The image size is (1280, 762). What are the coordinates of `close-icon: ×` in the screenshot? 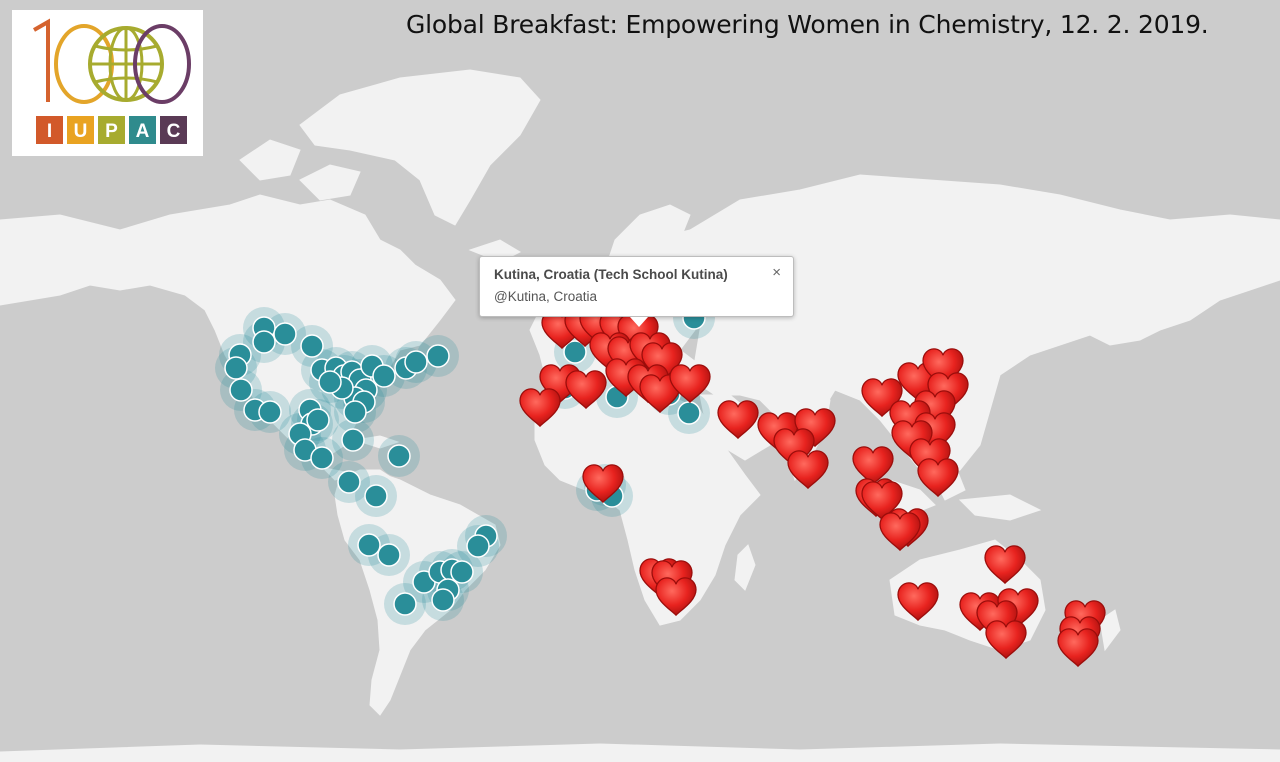 It's located at (776, 272).